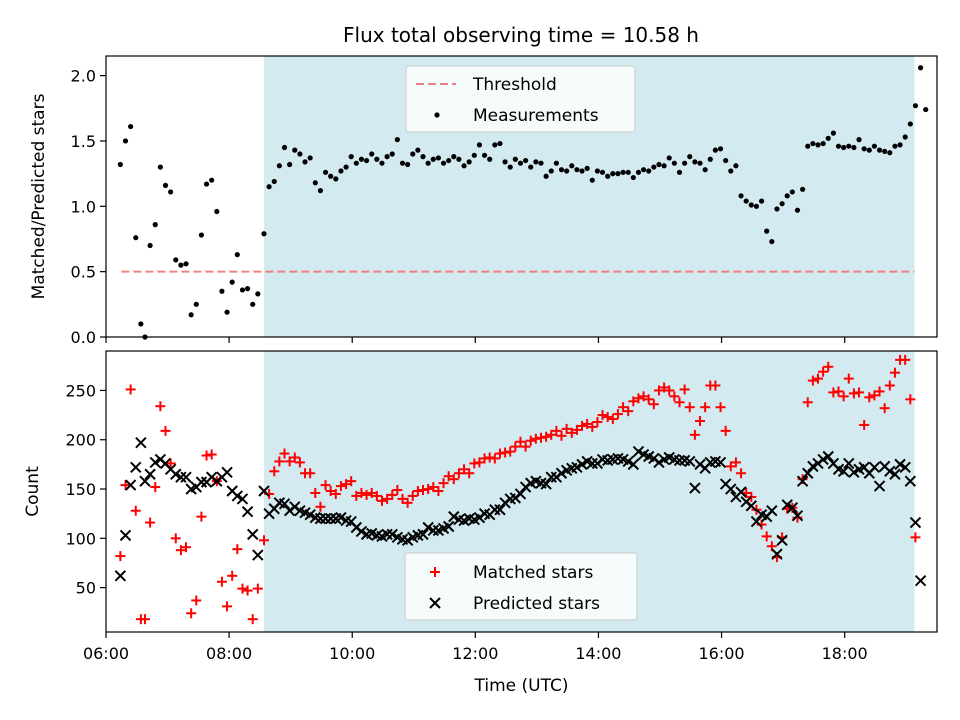 Image resolution: width=960 pixels, height=720 pixels. I want to click on legend-matched-label: Matched stars, so click(533, 573).